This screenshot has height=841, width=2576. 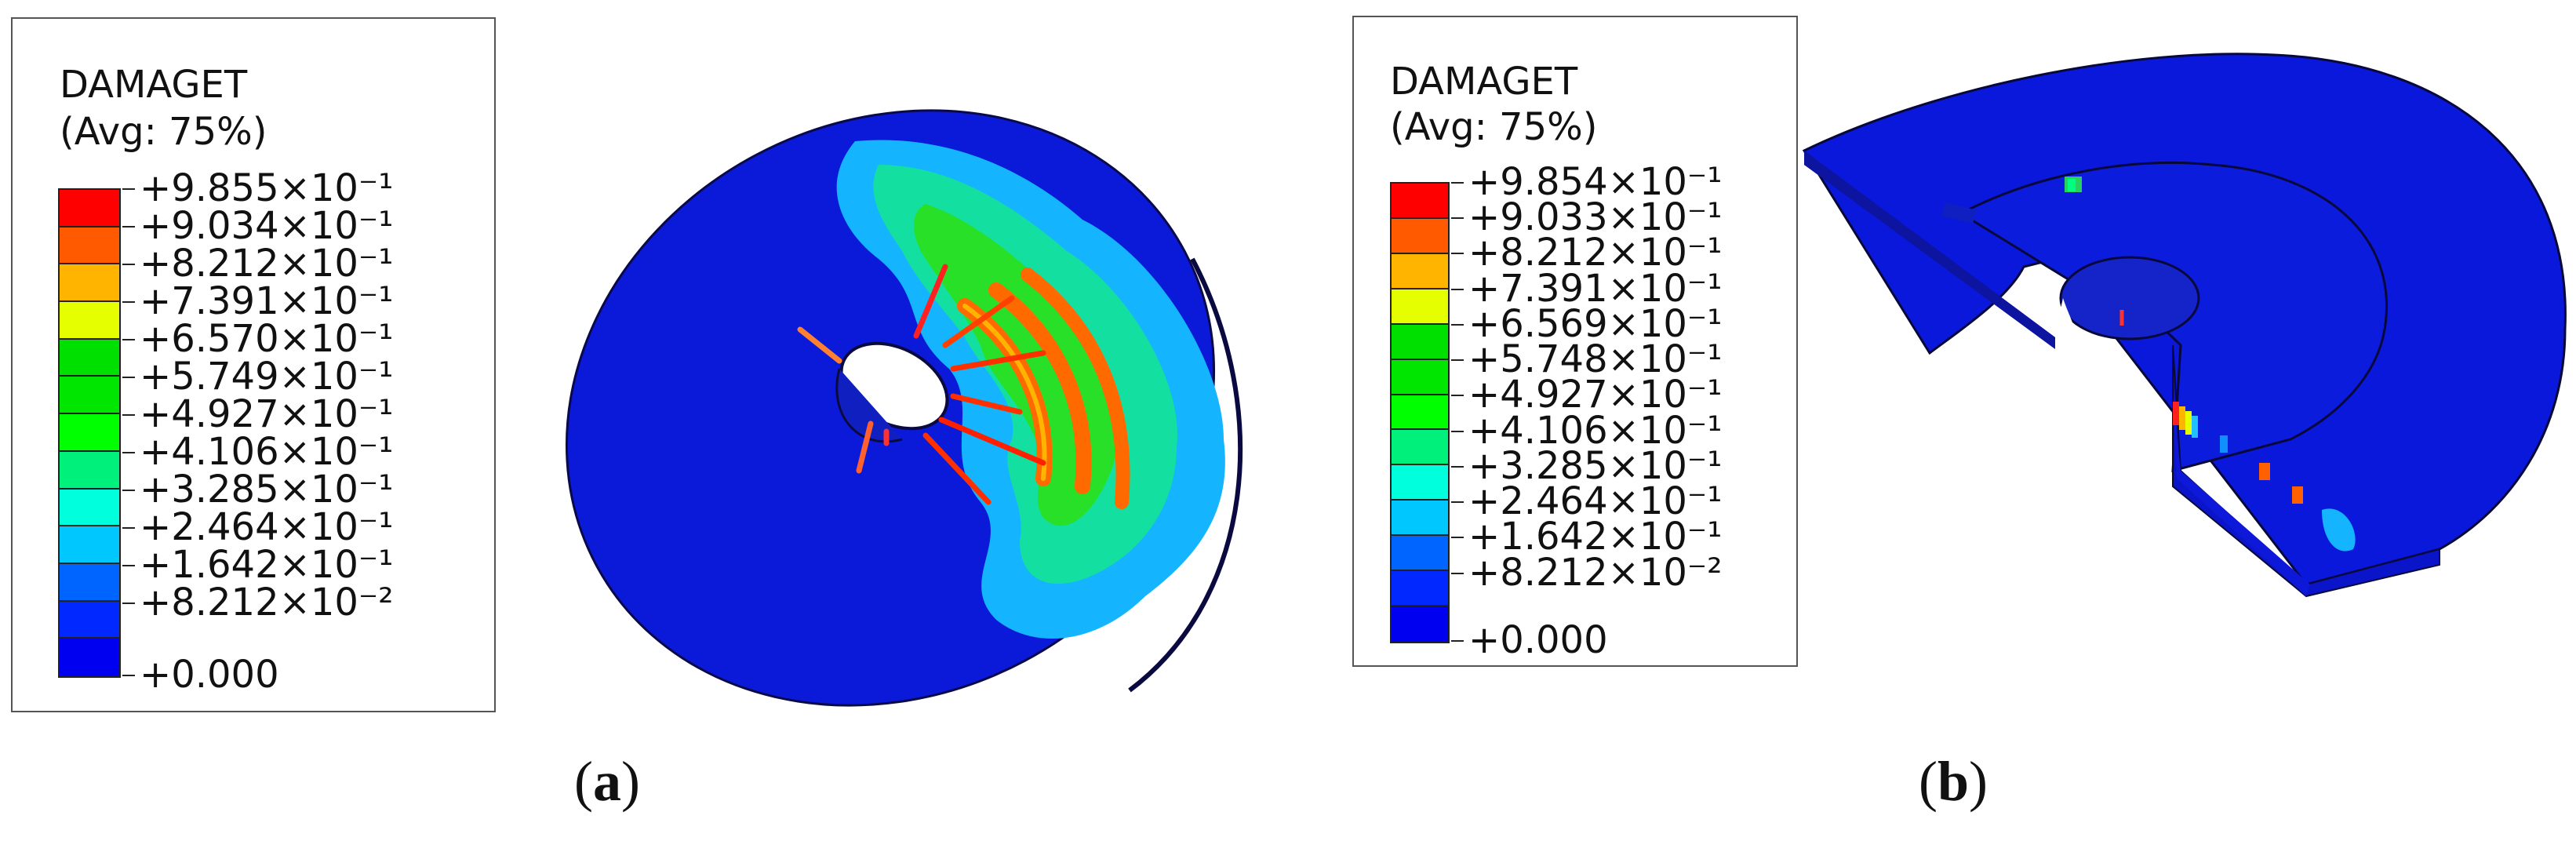 What do you see at coordinates (267, 377) in the screenshot?
I see `legend-value-label: +5.749×10⁻¹` at bounding box center [267, 377].